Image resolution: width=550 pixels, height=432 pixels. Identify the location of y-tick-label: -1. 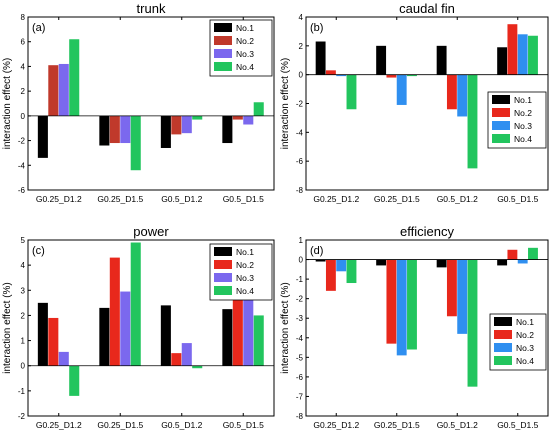
(22, 391).